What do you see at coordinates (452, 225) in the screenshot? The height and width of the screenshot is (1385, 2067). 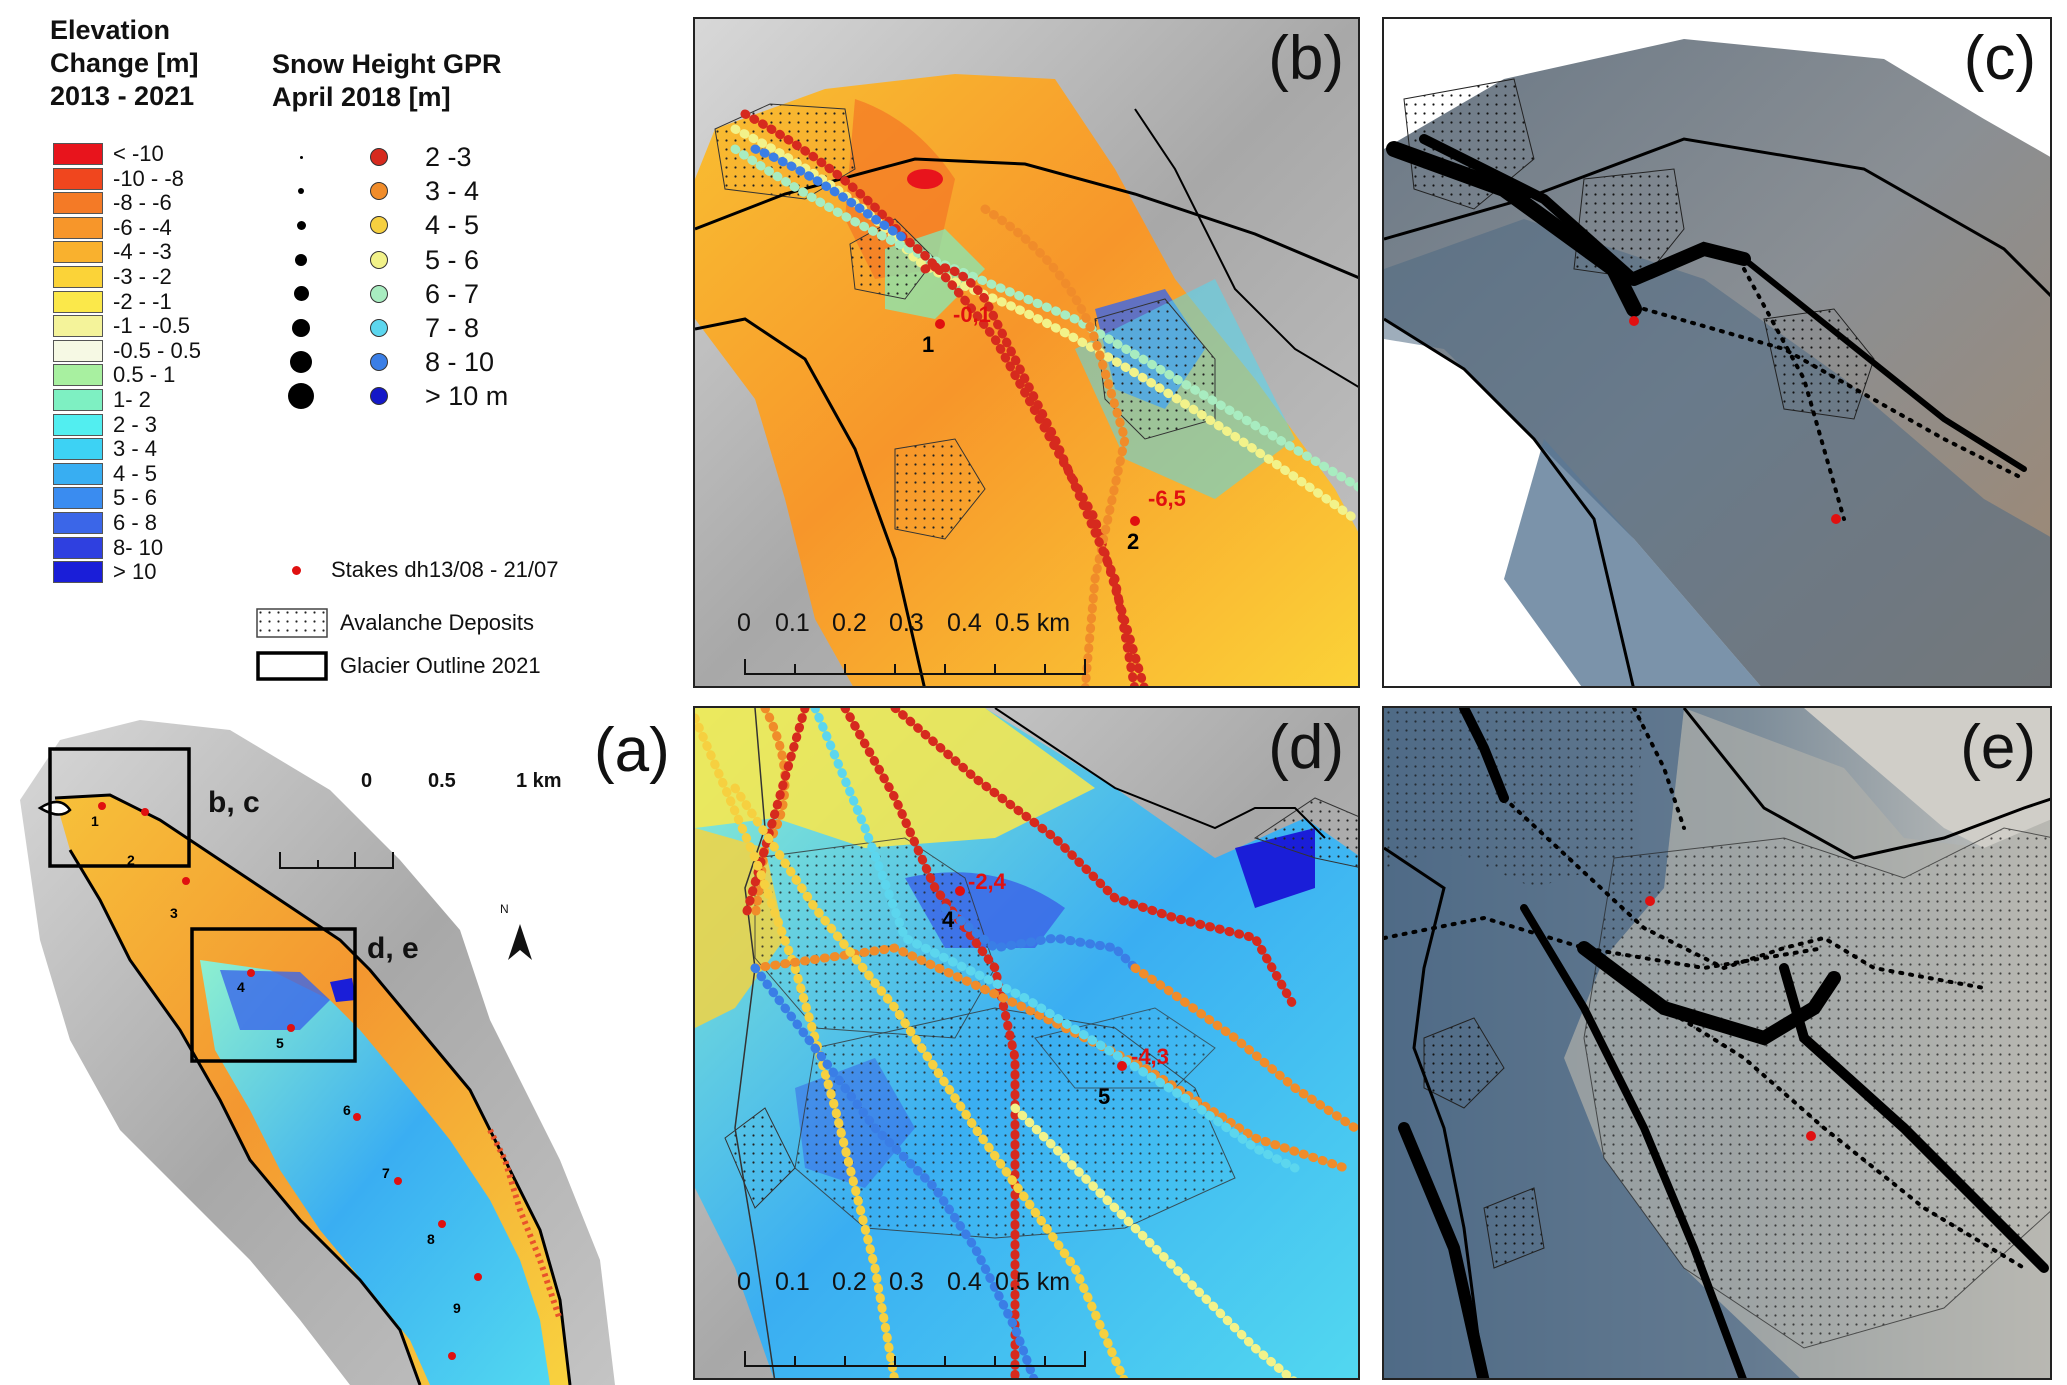 I see `snow-legend-label: 4 - 5` at bounding box center [452, 225].